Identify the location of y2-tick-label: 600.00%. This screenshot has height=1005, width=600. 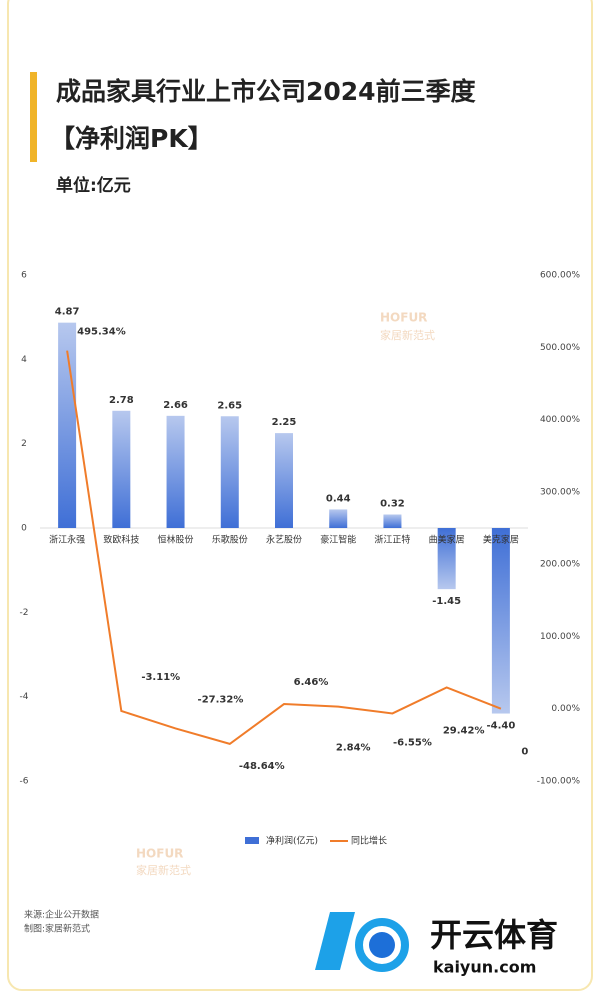
(560, 276).